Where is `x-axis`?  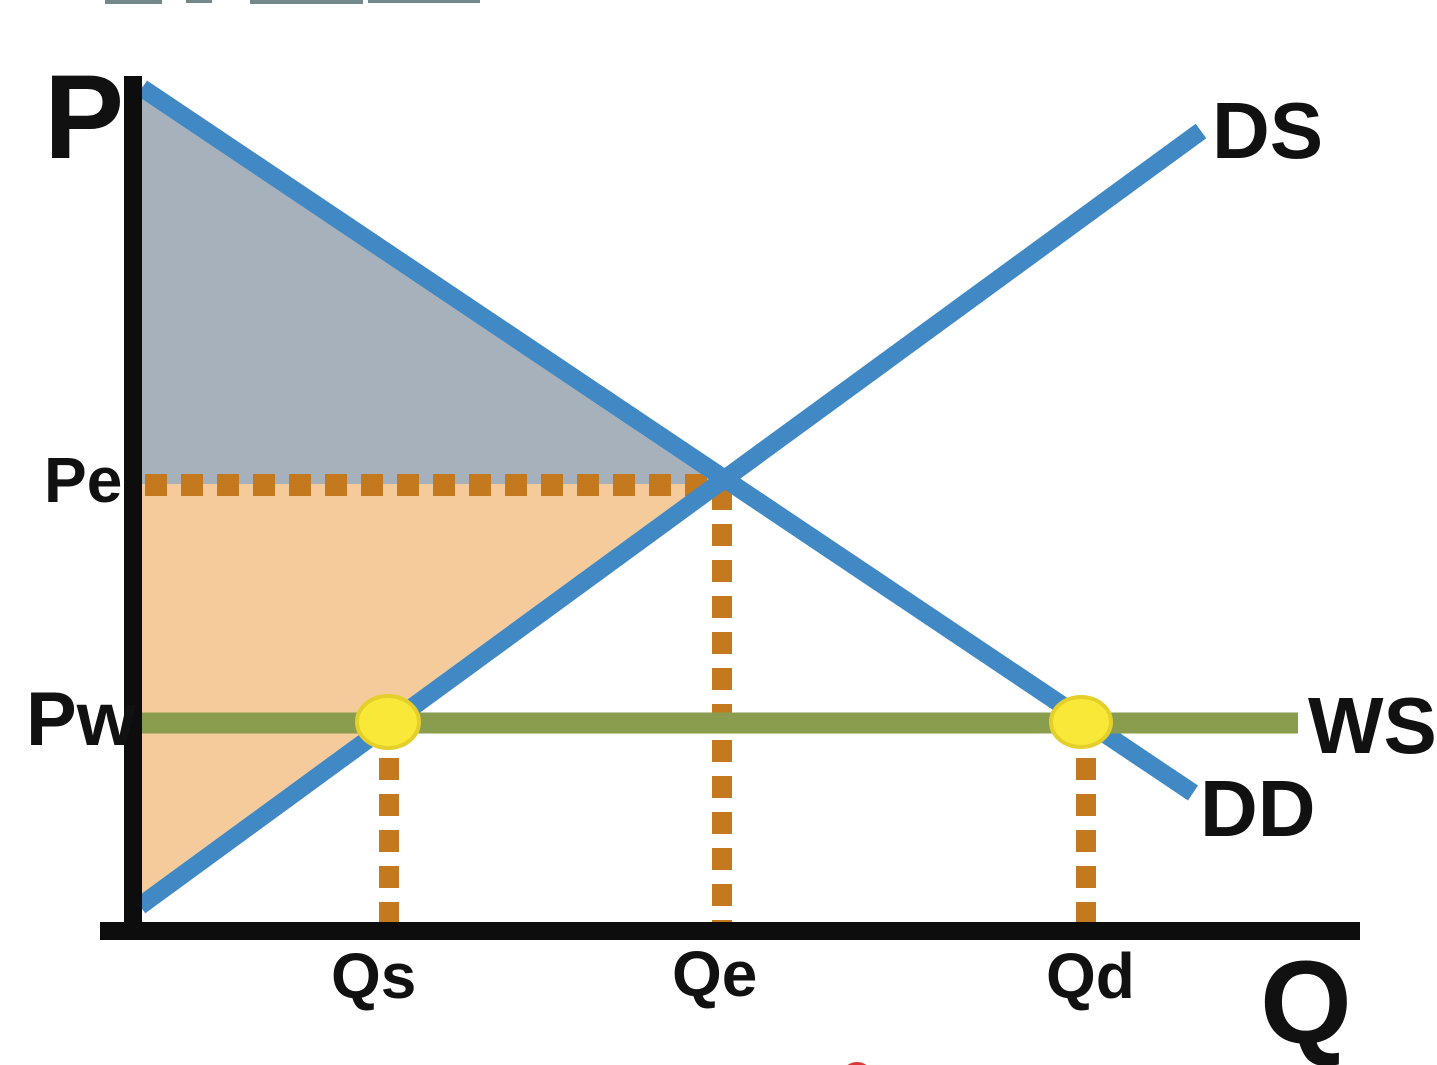
x-axis is located at coordinates (730, 931).